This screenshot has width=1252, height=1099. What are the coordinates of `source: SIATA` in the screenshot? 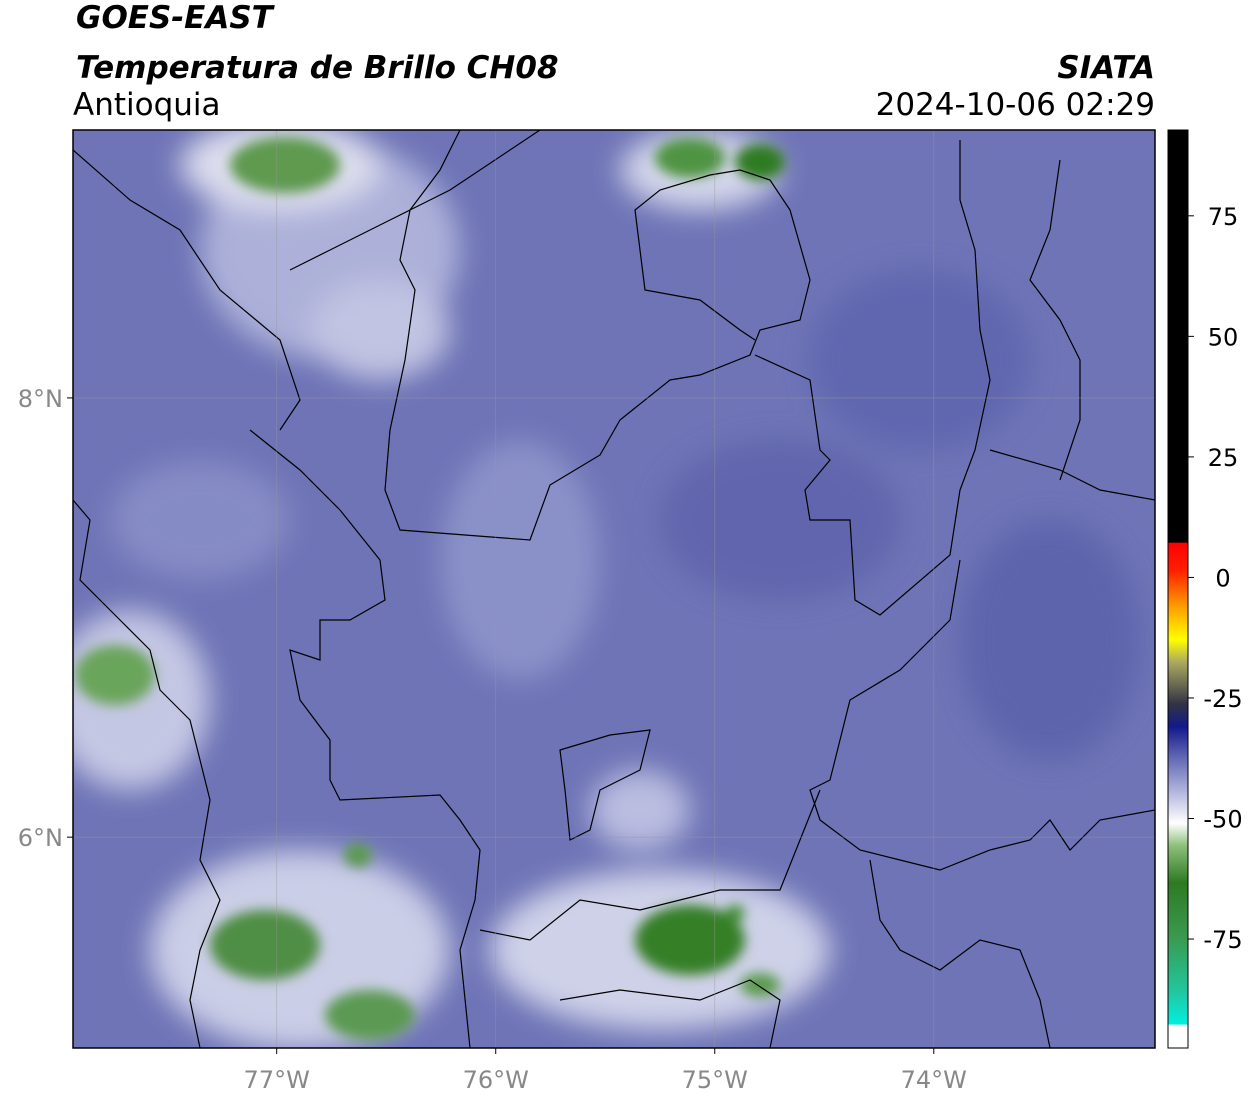 It's located at (1106, 68).